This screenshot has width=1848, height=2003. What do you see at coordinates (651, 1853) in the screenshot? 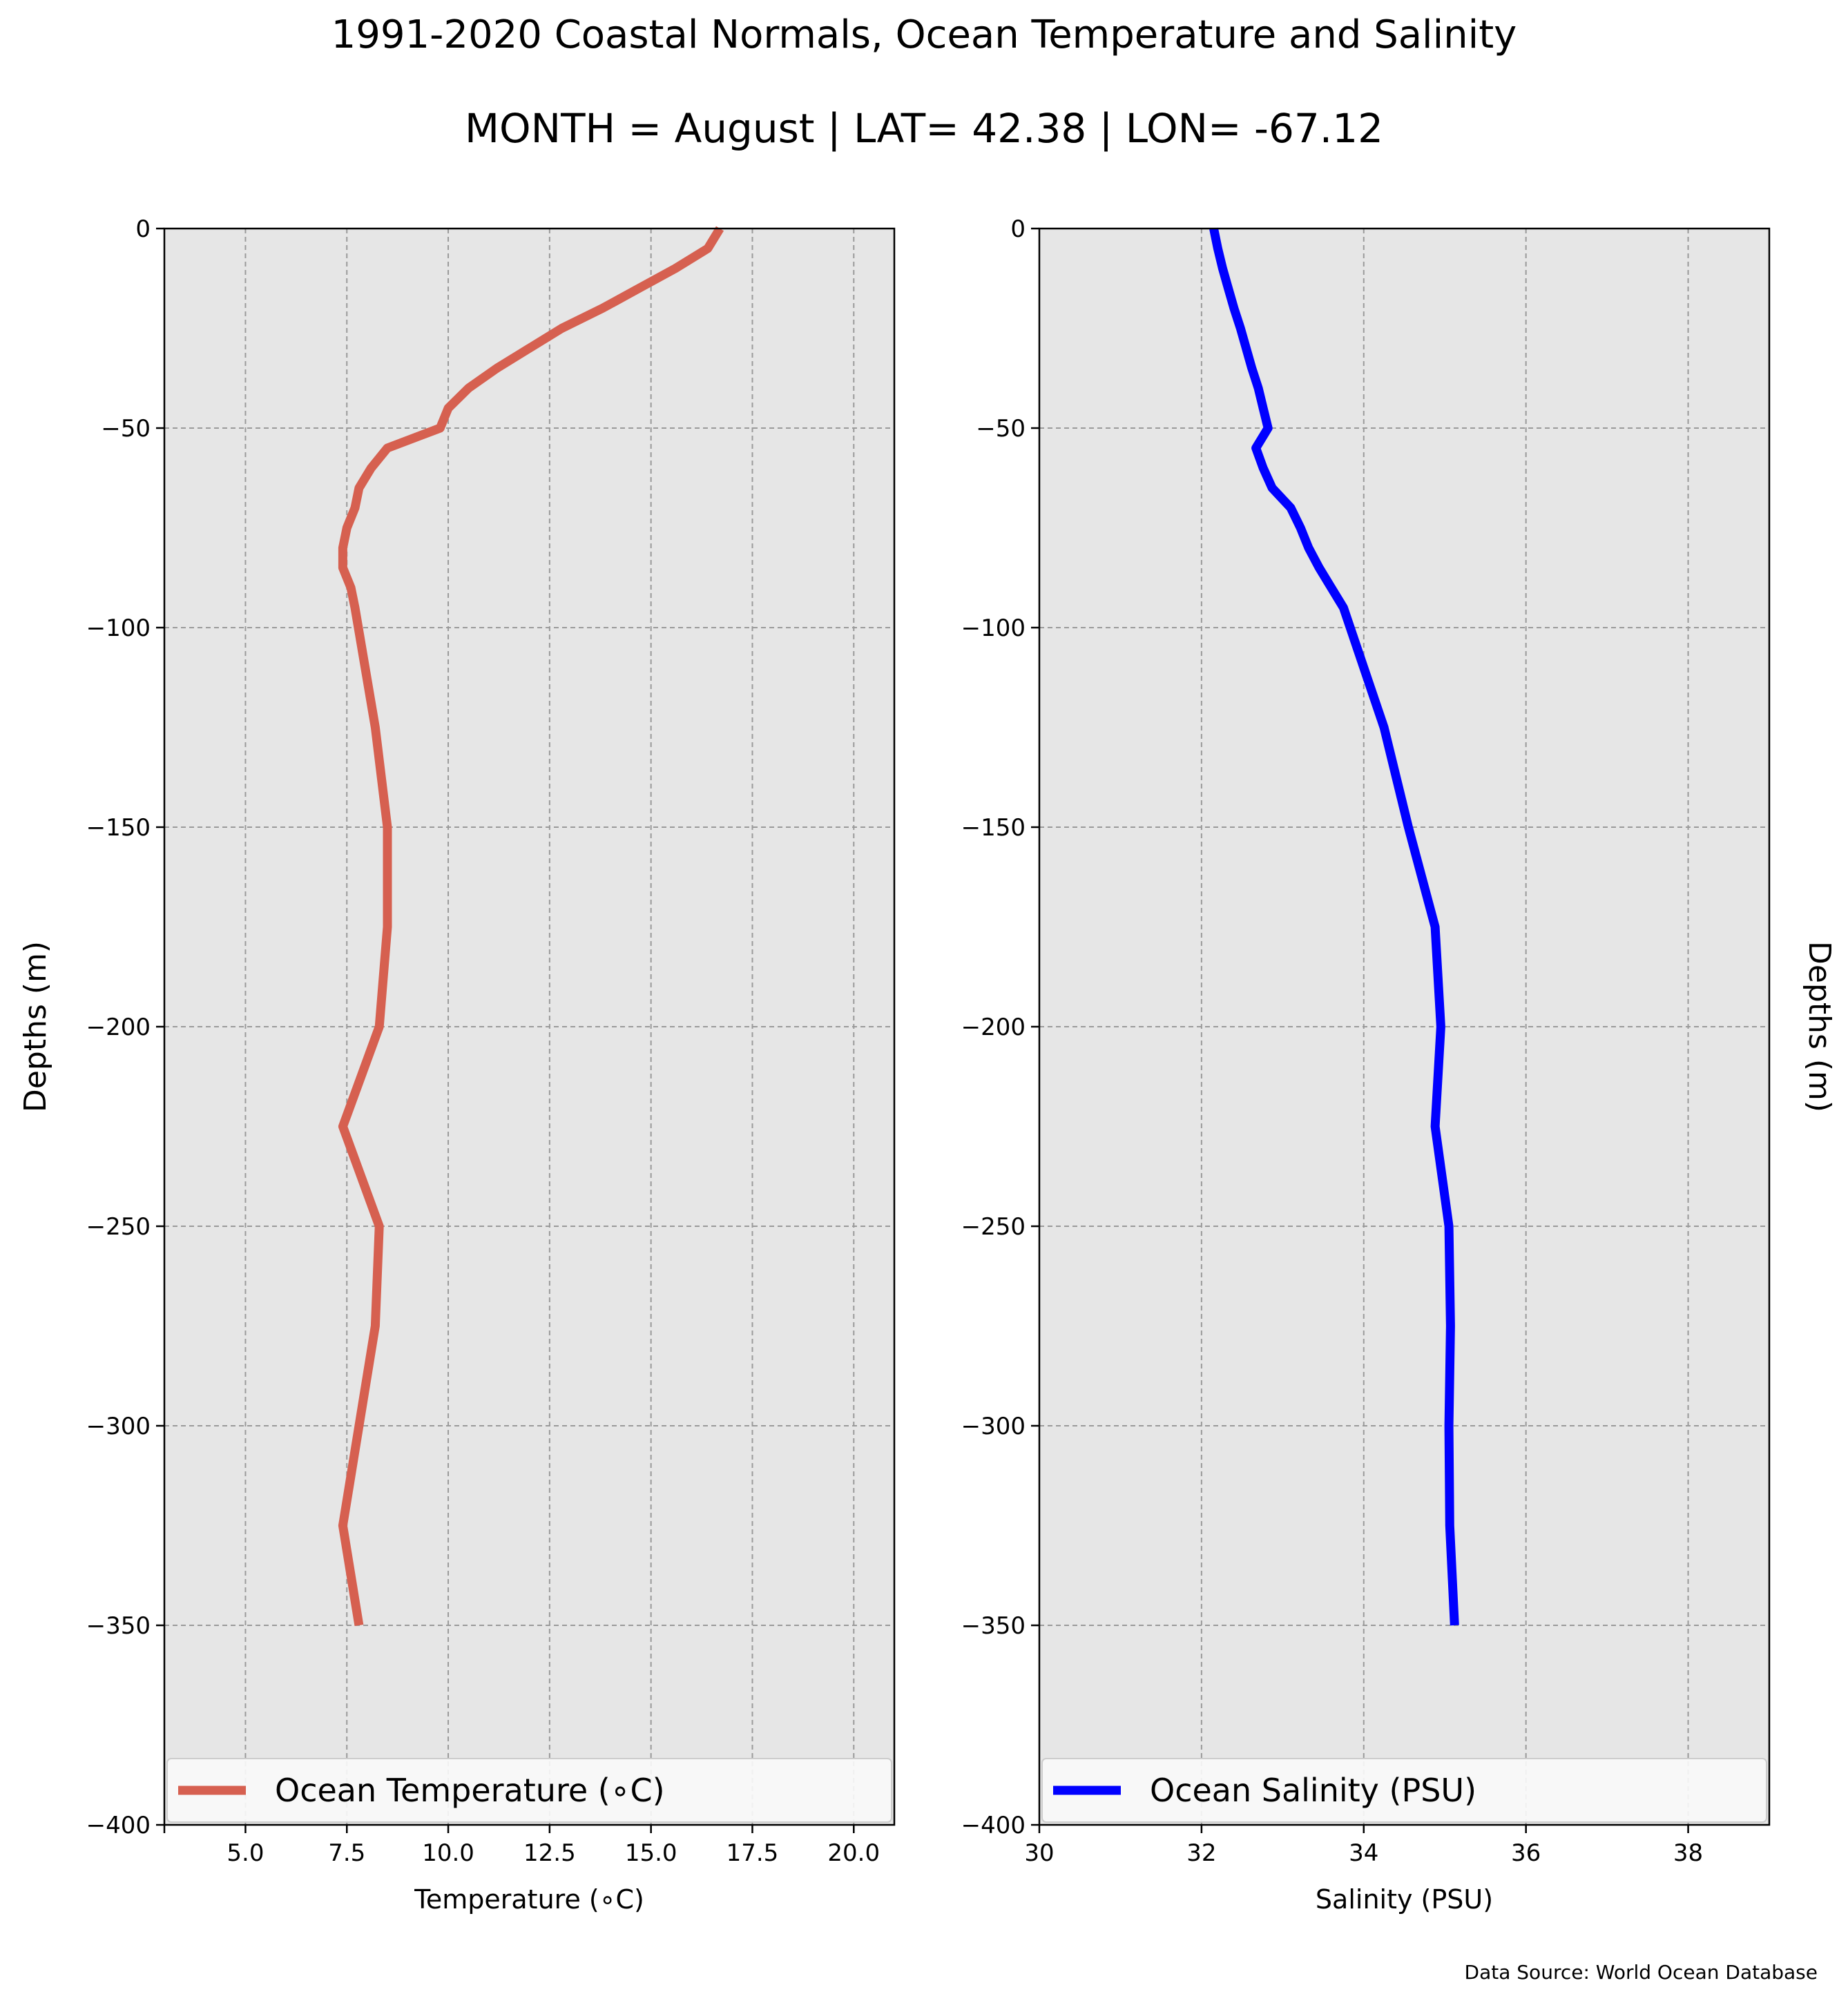
I see `panel-1-x-tick-label: 15.0` at bounding box center [651, 1853].